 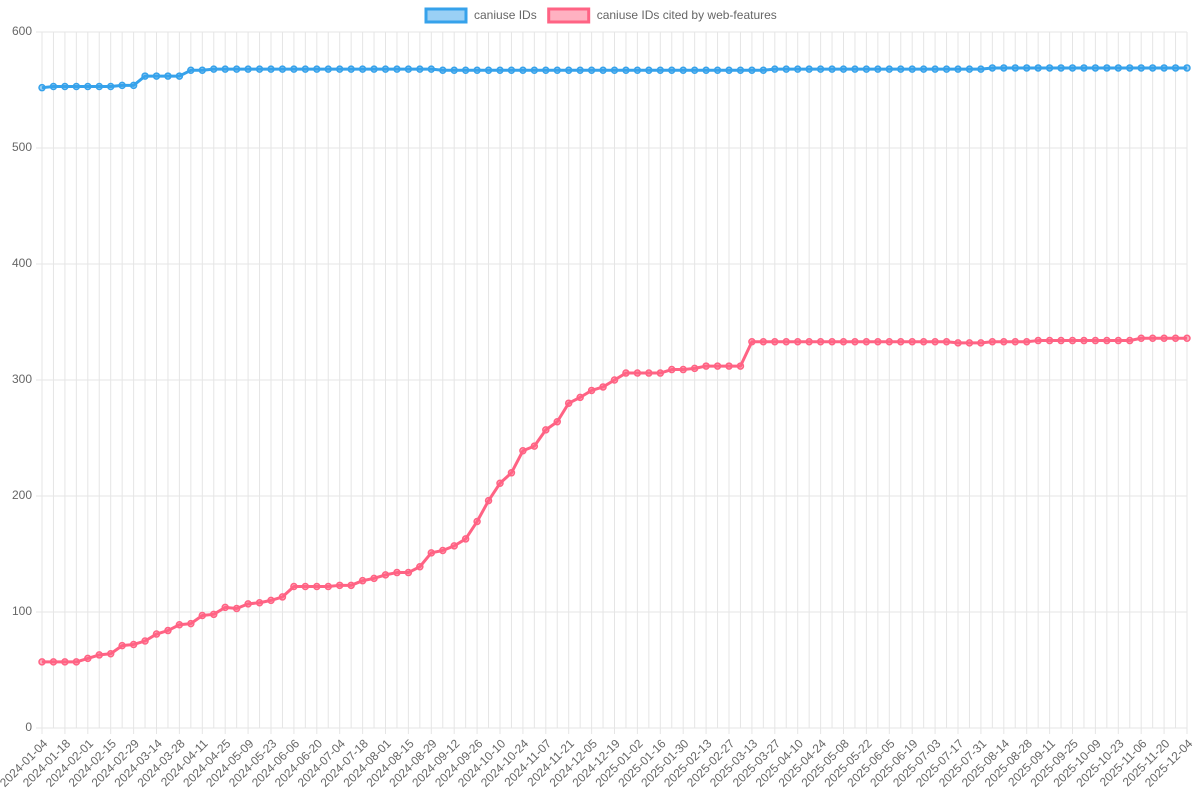 I want to click on y-tick-label: 500, so click(x=22, y=147).